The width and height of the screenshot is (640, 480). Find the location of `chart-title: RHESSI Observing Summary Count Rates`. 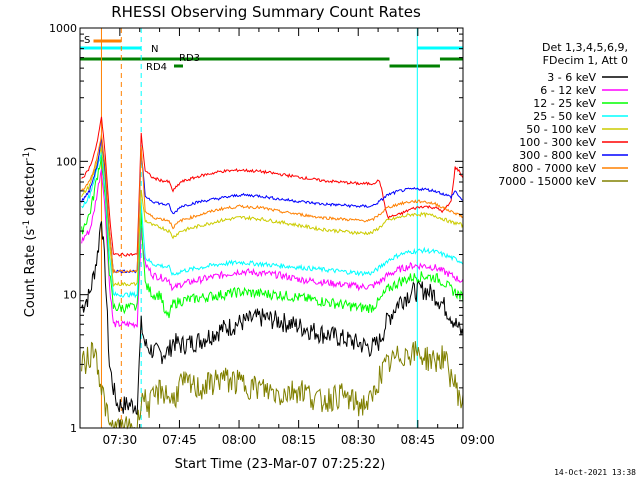

chart-title: RHESSI Observing Summary Count Rates is located at coordinates (266, 12).